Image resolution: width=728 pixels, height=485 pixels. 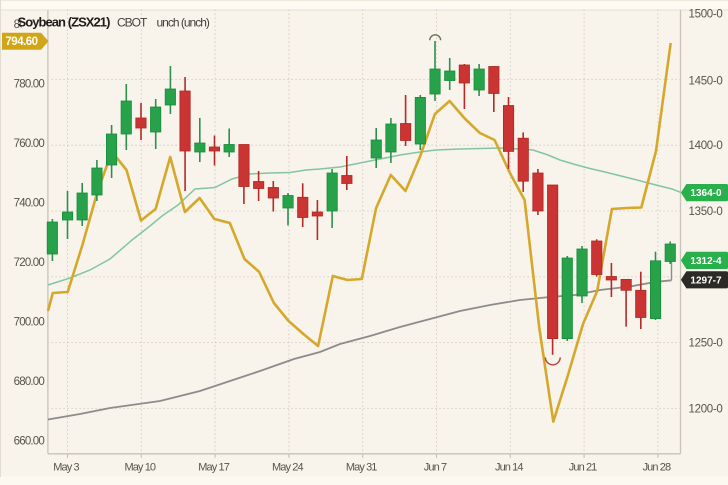 I want to click on svg-text: 780.00, so click(x=29, y=85).